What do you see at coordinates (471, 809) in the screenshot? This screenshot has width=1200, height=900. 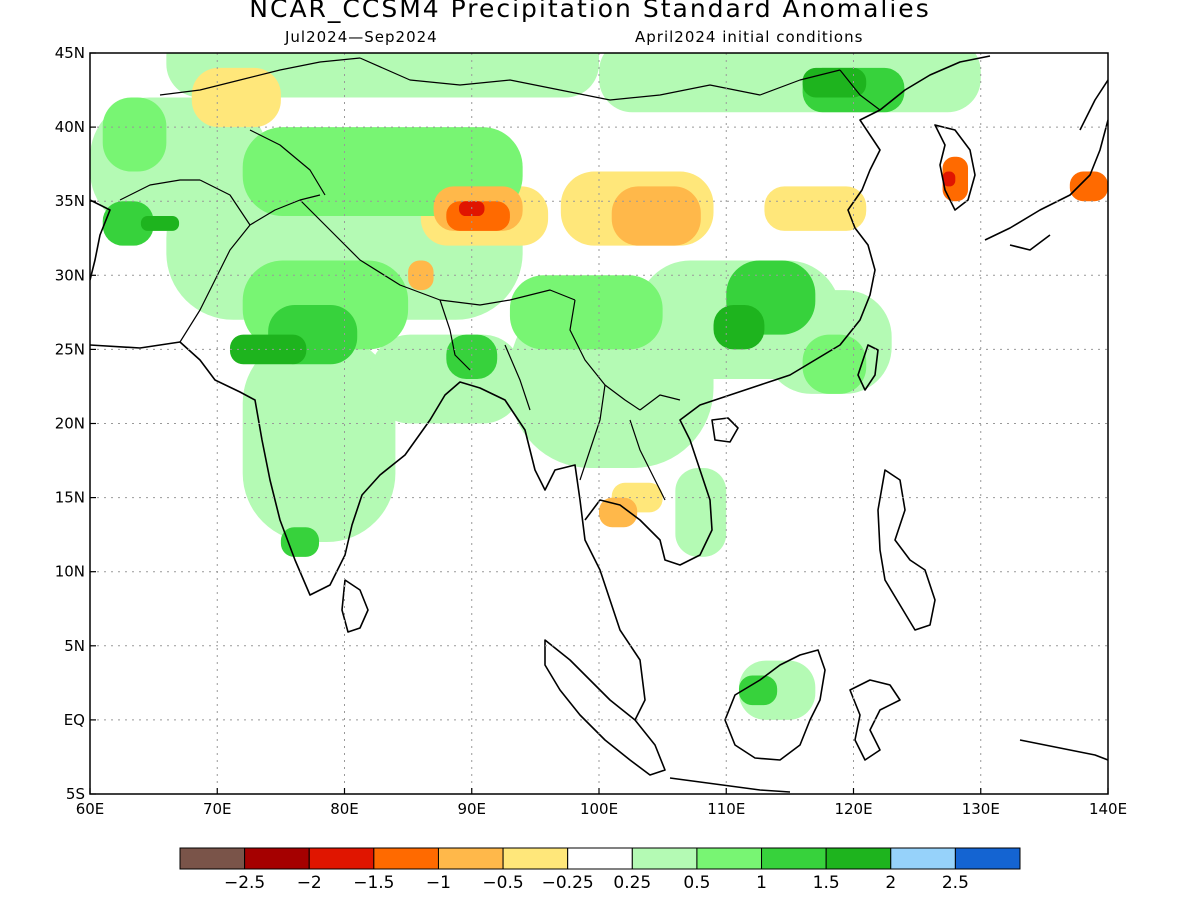 I see `lon-tick-label: 90E` at bounding box center [471, 809].